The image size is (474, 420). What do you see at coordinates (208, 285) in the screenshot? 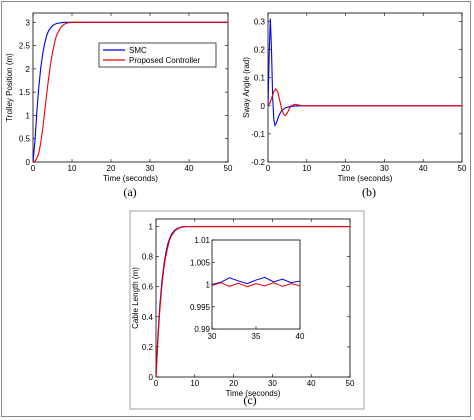
I see `inset-y-tick-label: 1` at bounding box center [208, 285].